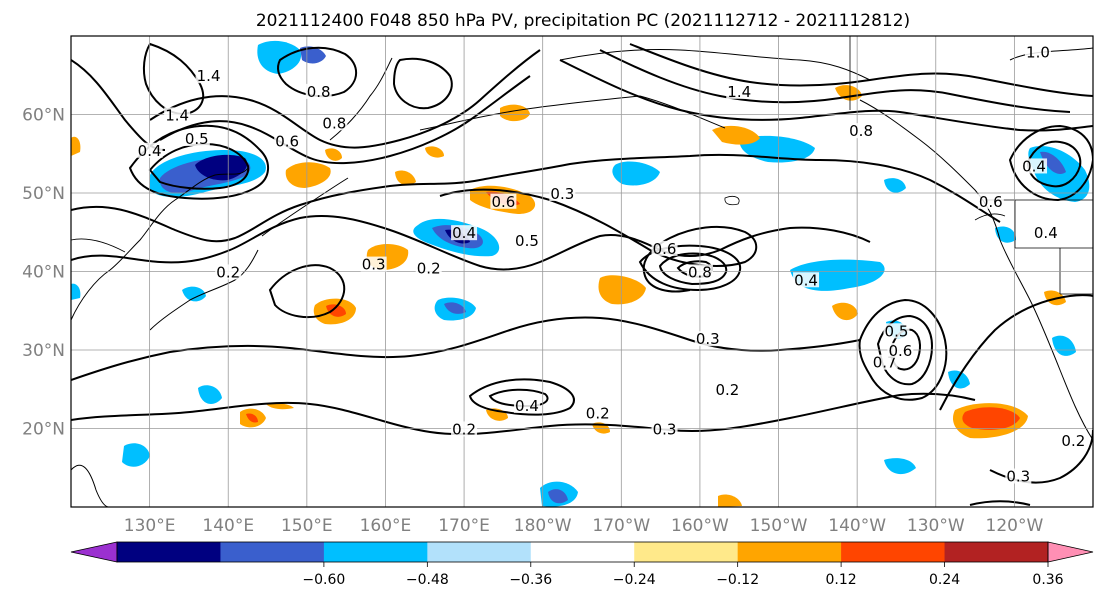 Image resolution: width=1105 pixels, height=601 pixels. Describe the element at coordinates (150, 526) in the screenshot. I see `longitude-label: 130°E` at that location.